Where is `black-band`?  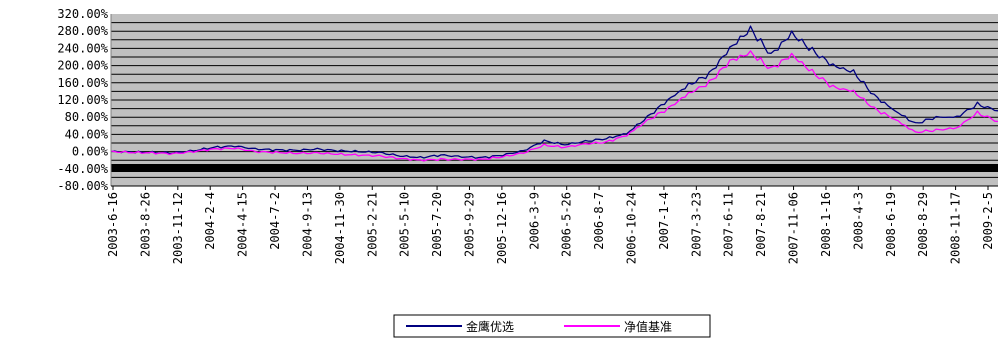 black-band is located at coordinates (554, 168).